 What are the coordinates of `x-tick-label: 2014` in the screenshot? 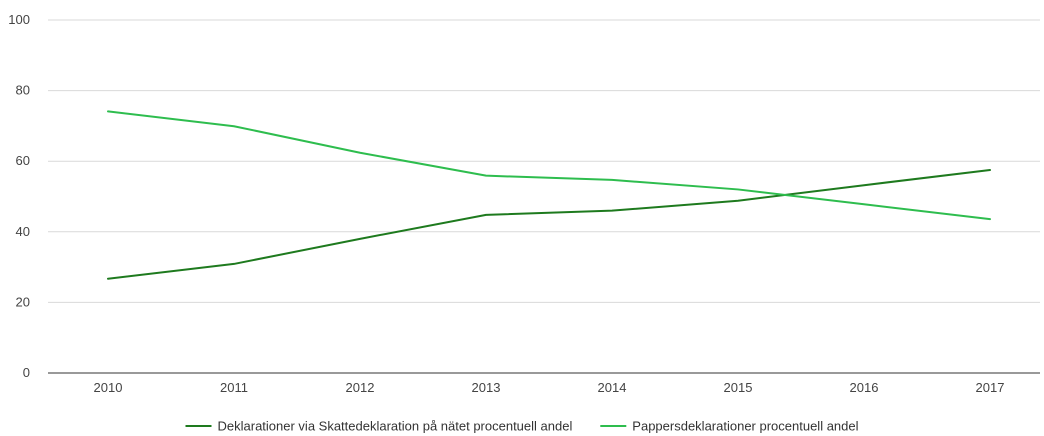 It's located at (612, 387).